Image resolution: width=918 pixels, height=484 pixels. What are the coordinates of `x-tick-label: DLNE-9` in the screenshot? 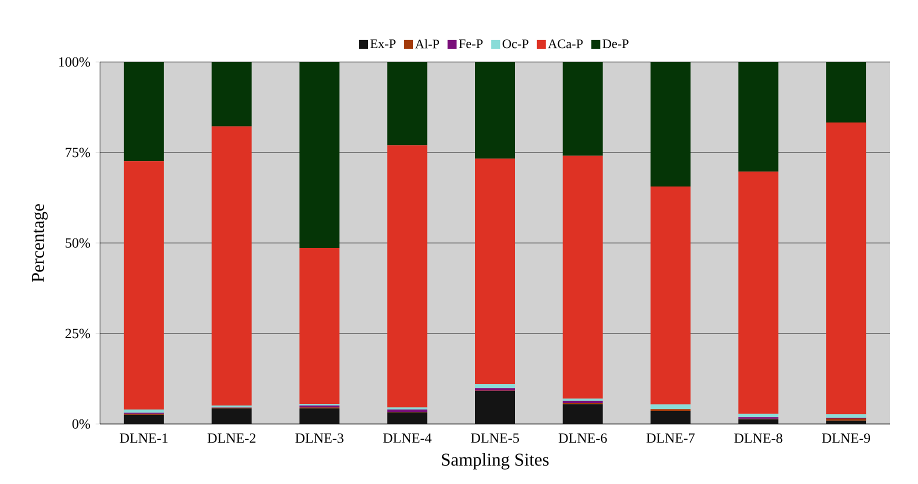 It's located at (846, 438).